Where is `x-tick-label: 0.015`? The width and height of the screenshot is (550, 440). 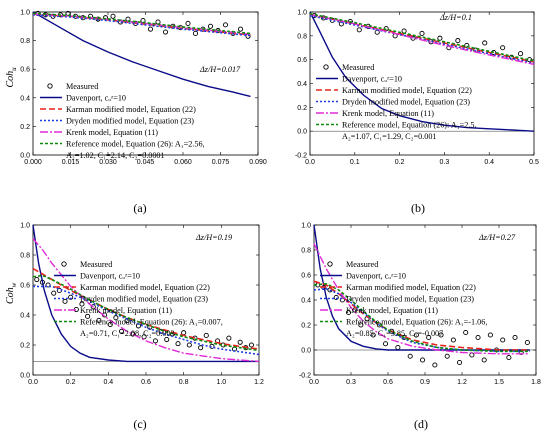 x-tick-label: 0.015 is located at coordinates (71, 162).